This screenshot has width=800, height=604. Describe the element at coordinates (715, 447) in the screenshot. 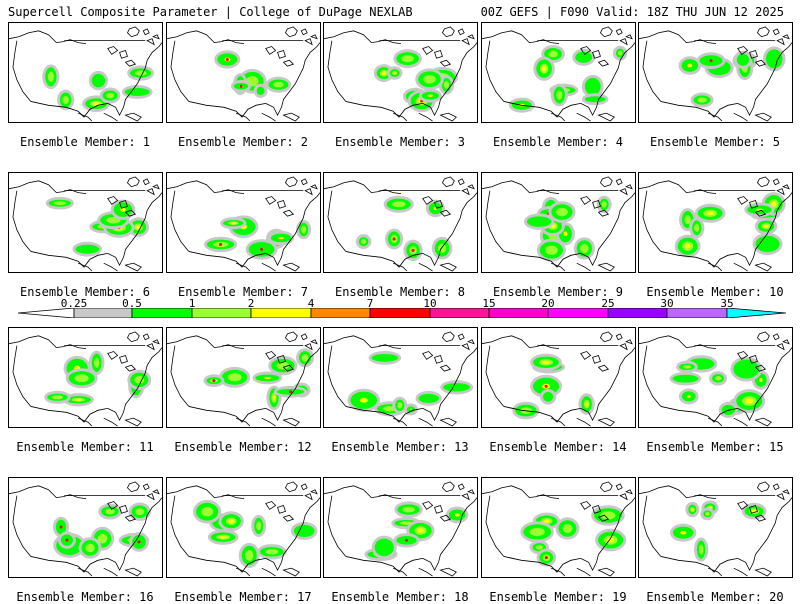

I see `ensemble-member-label: Ensemble Member: 15` at that location.